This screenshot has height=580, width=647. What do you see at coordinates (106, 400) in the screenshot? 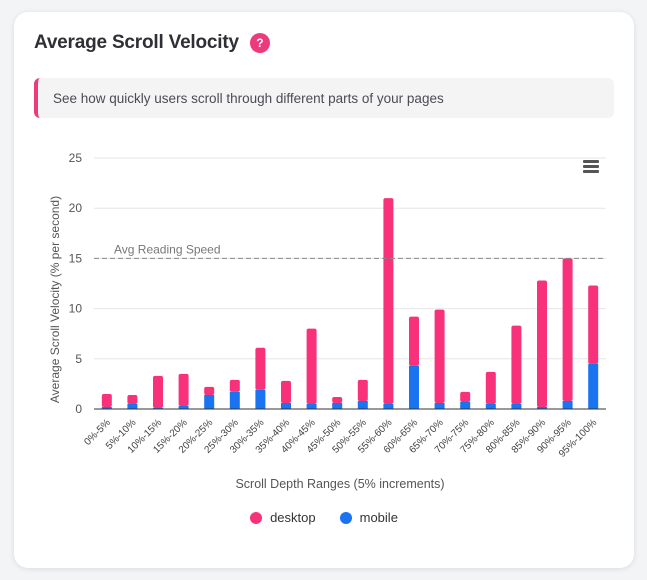
I see `bar-desktop-0%-5%` at bounding box center [106, 400].